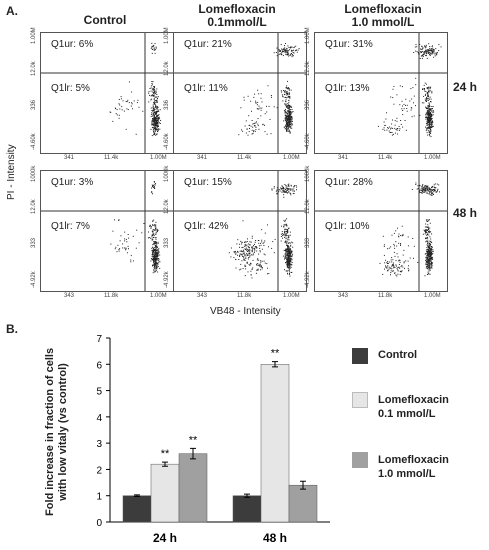 Image resolution: width=489 pixels, height=550 pixels. I want to click on scatter-plot-r1-c1: Q1ur: 15% Q1lr: 42%, so click(240, 231).